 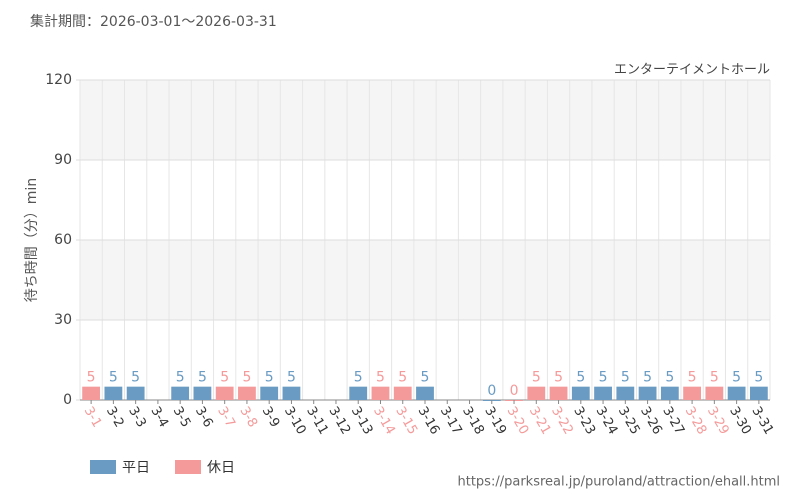 What do you see at coordinates (32, 240) in the screenshot?
I see `y-axis-label: 待ち時間（分）min` at bounding box center [32, 240].